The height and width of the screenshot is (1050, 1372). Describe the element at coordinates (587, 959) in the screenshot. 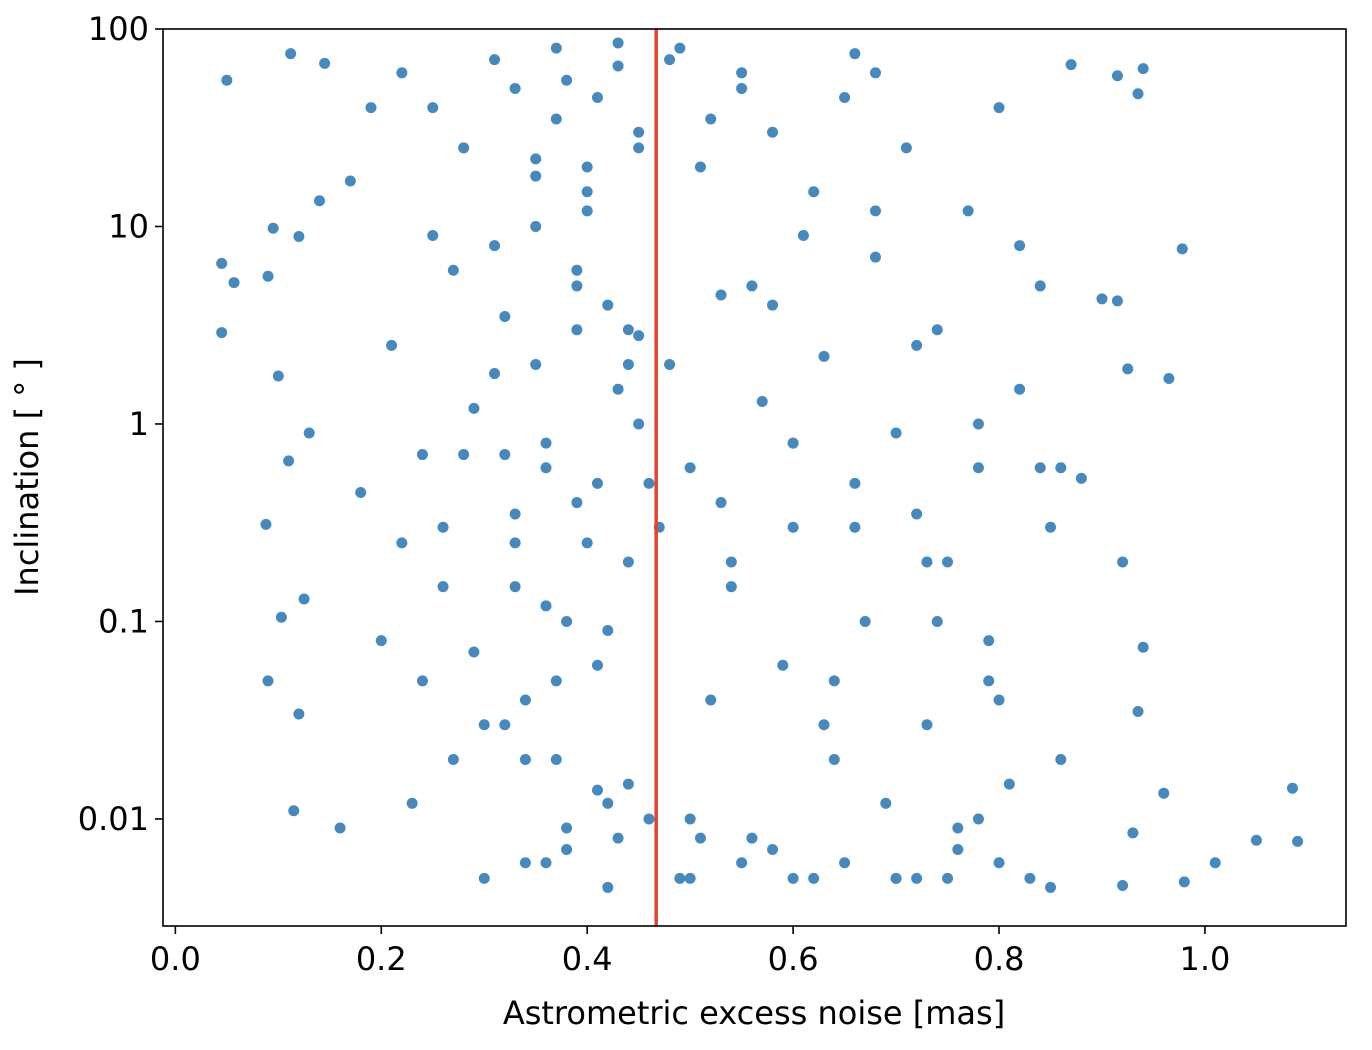

I see `x-tick-label: 0.4` at that location.